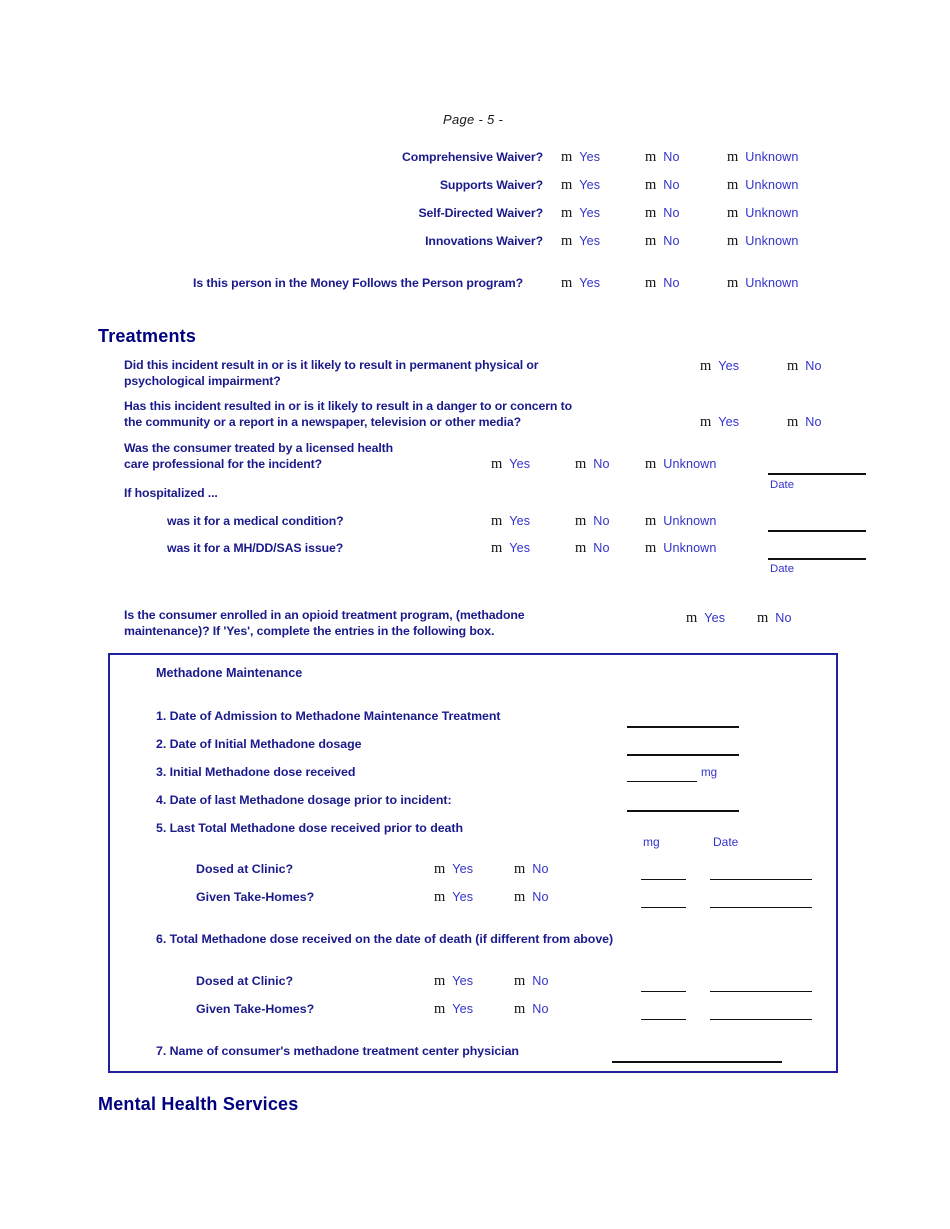  Describe the element at coordinates (453, 897) in the screenshot. I see `methadone-5-take-homes-yes: m Yes` at that location.